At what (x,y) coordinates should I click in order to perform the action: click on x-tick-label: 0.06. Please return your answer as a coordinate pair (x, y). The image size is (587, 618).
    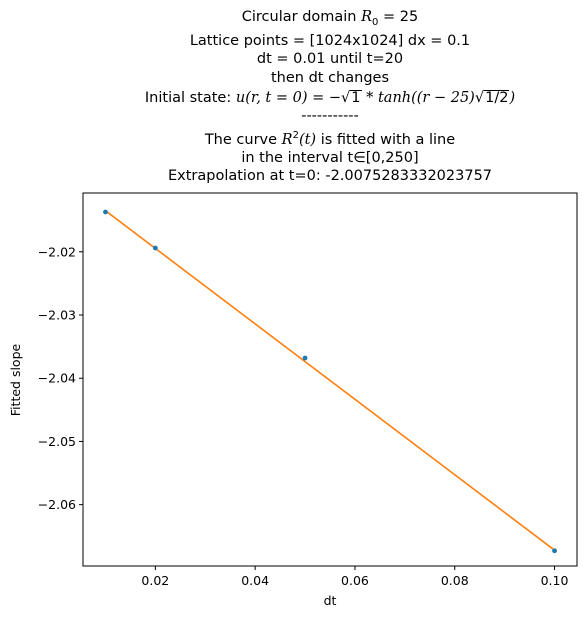
    Looking at the image, I should click on (355, 580).